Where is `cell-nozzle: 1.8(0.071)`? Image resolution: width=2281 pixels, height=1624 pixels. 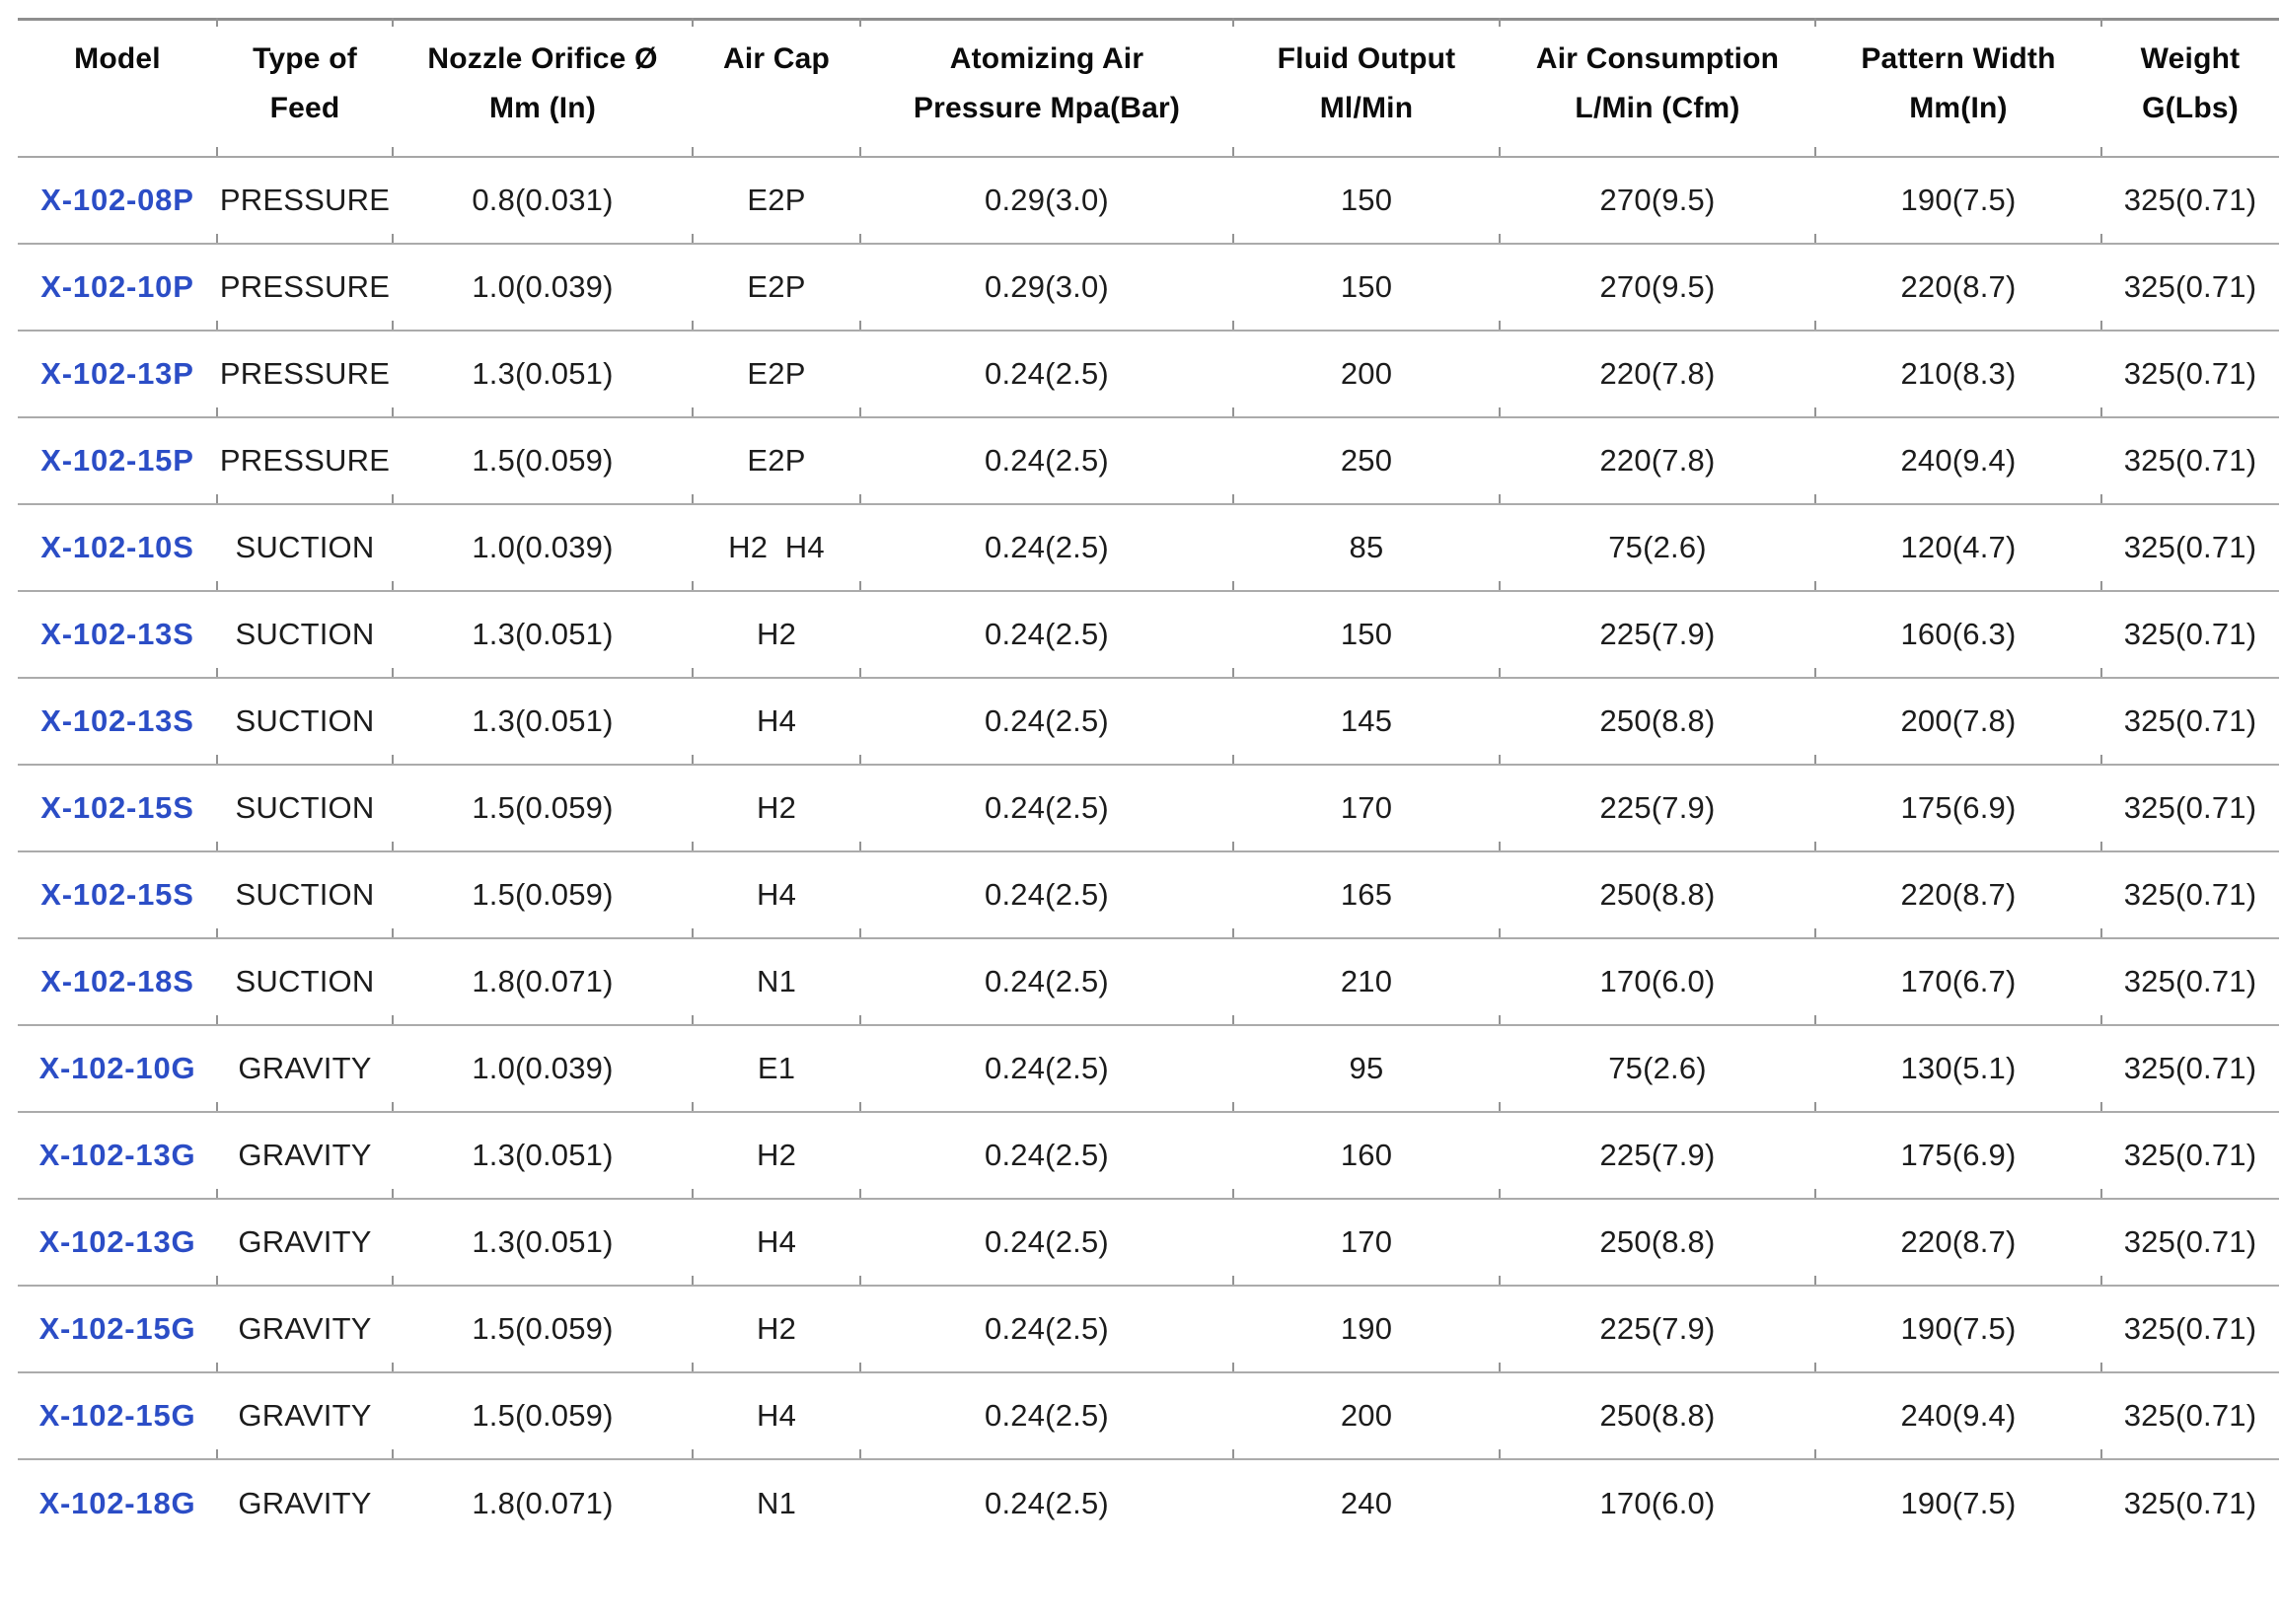 cell-nozzle: 1.8(0.071) is located at coordinates (543, 1503).